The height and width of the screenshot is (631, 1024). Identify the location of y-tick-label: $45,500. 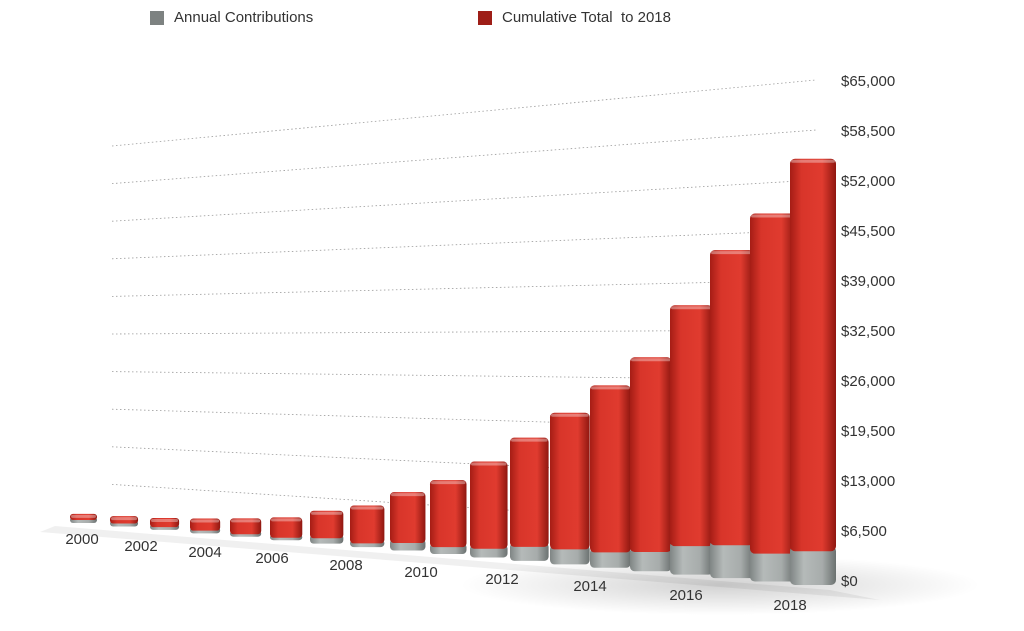
(868, 231).